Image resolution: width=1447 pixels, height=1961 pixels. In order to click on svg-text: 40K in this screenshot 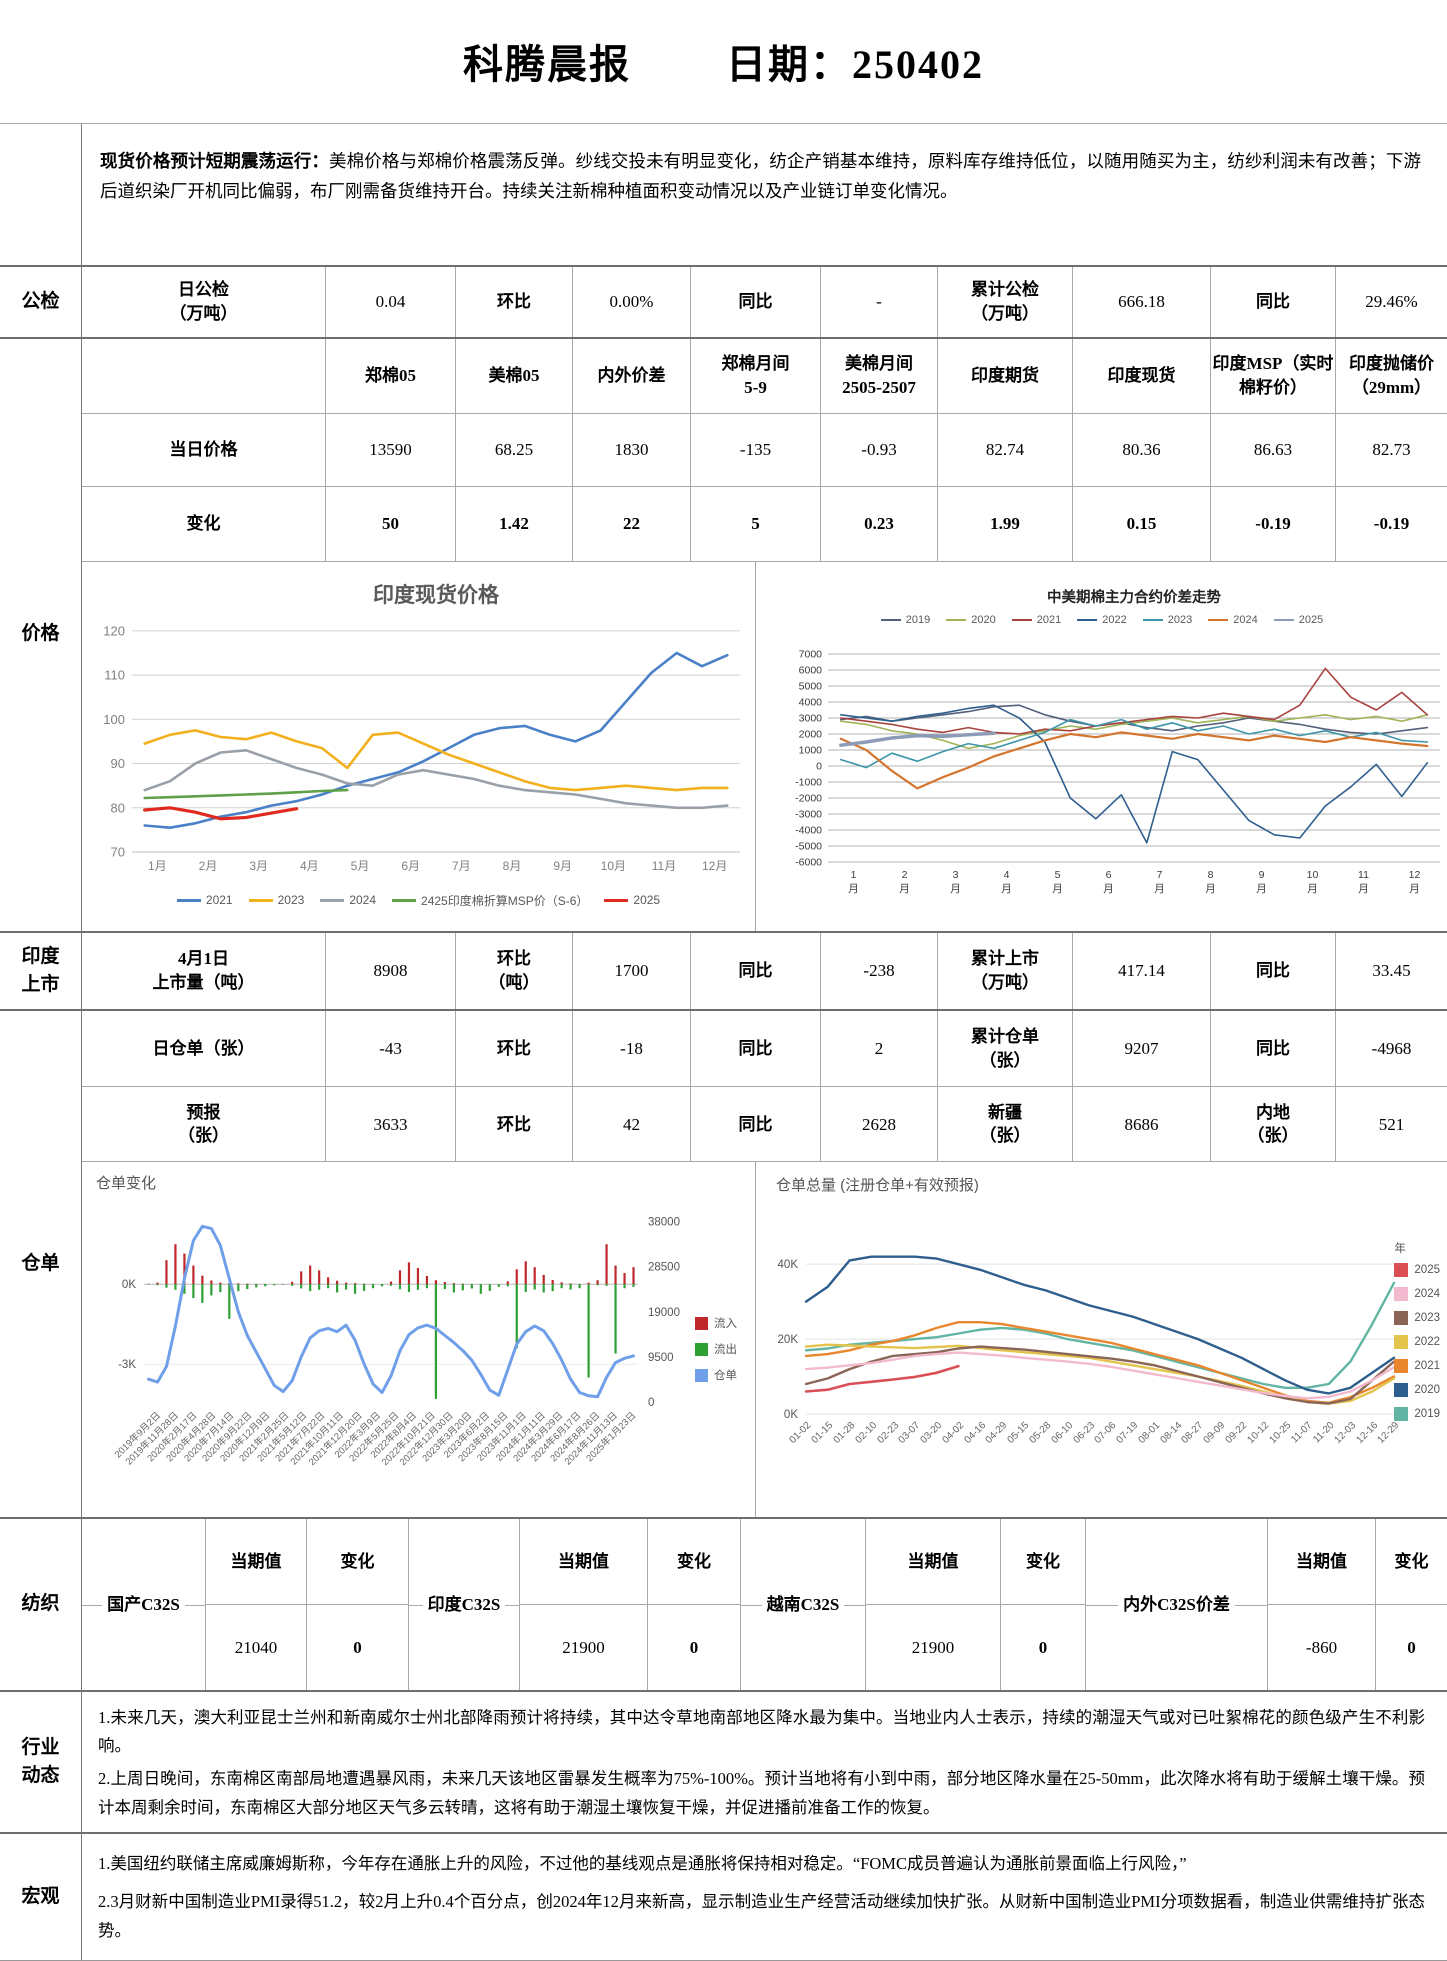, I will do `click(788, 1266)`.